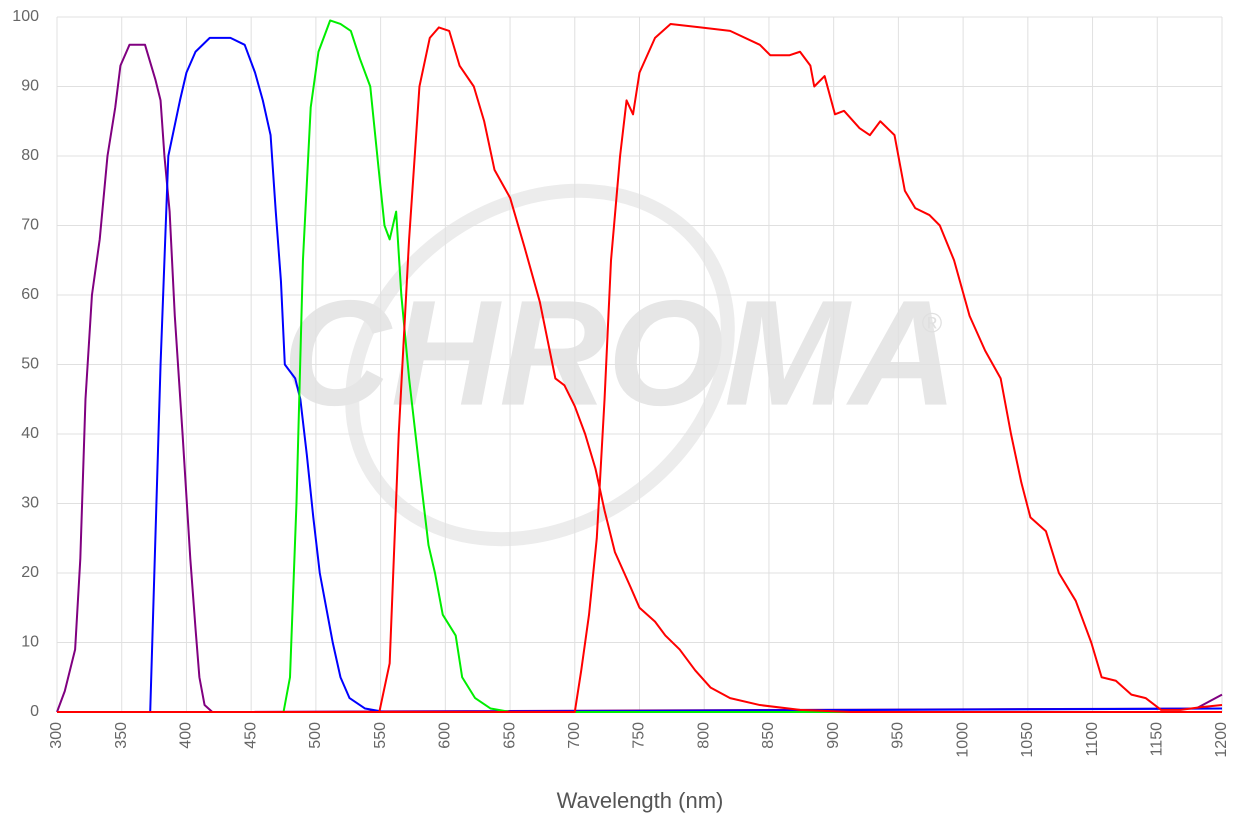 The image size is (1252, 825). Describe the element at coordinates (1027, 740) in the screenshot. I see `x-tick-label: 1050` at that location.